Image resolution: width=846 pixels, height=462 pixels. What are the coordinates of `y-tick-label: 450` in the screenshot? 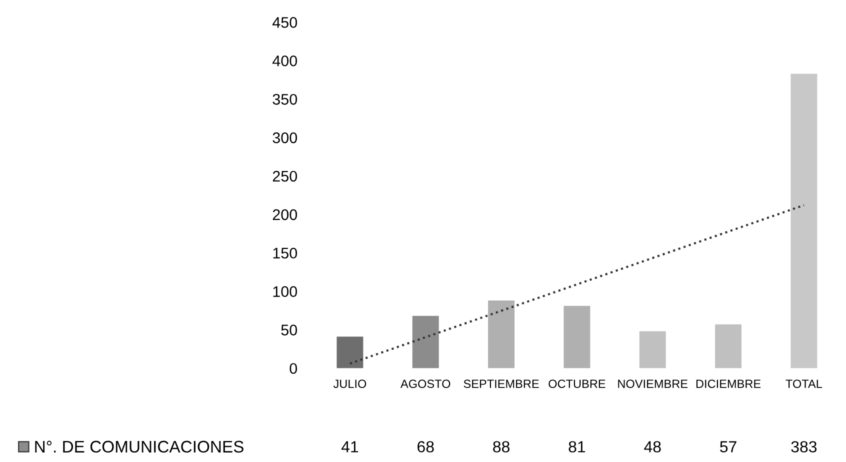 It's located at (285, 22).